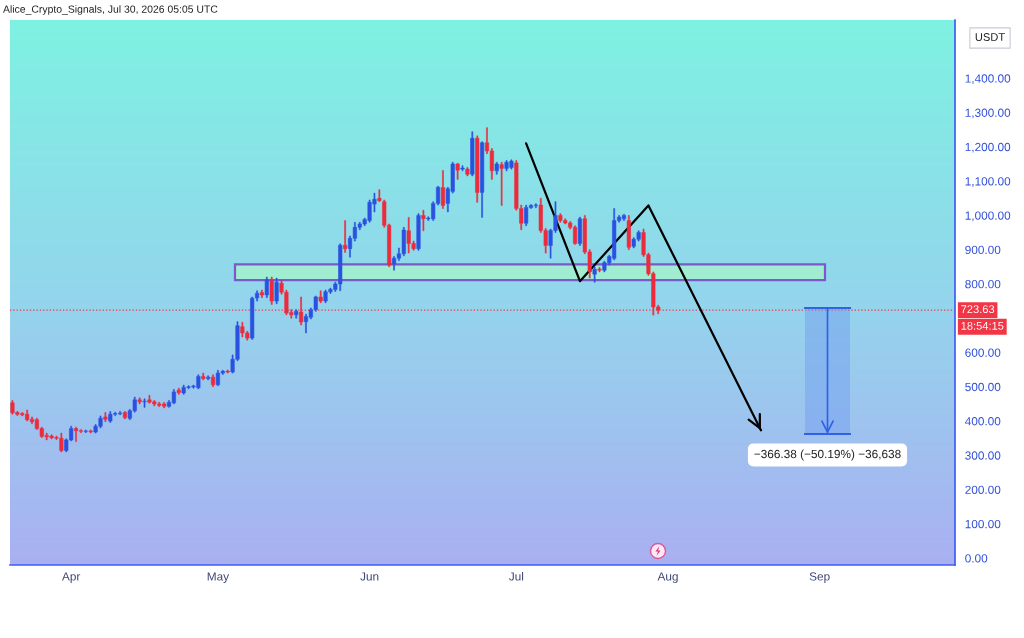 This screenshot has width=1024, height=638. Describe the element at coordinates (369, 576) in the screenshot. I see `x-tick-label: Jun` at that location.